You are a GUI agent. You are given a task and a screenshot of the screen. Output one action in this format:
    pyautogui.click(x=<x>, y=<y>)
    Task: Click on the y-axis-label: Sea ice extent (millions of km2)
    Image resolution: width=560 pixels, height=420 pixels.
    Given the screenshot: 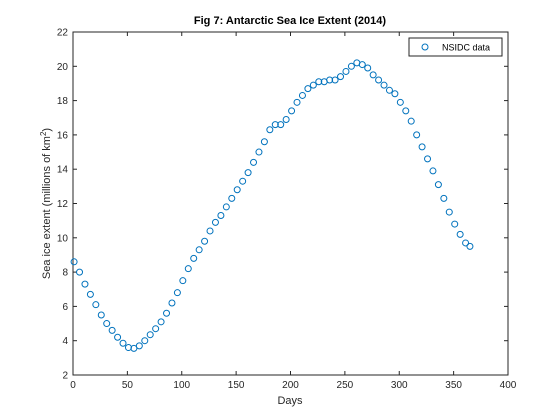 What is the action you would take?
    pyautogui.click(x=46, y=203)
    